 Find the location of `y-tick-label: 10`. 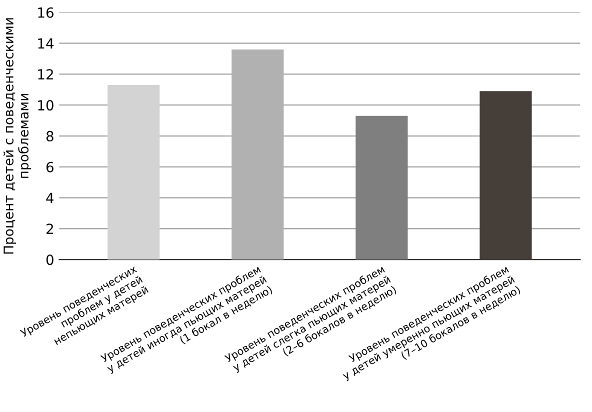

y-tick-label: 10 is located at coordinates (46, 105).